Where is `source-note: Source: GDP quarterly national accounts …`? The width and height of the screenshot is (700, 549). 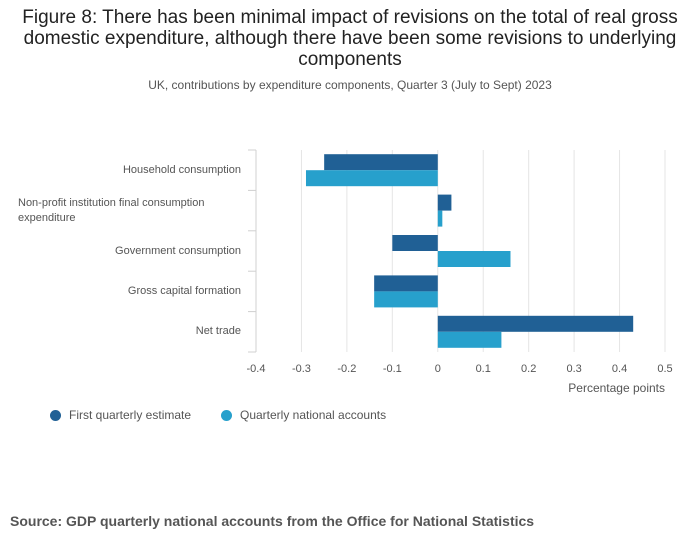 source-note: Source: GDP quarterly national accounts … is located at coordinates (272, 521).